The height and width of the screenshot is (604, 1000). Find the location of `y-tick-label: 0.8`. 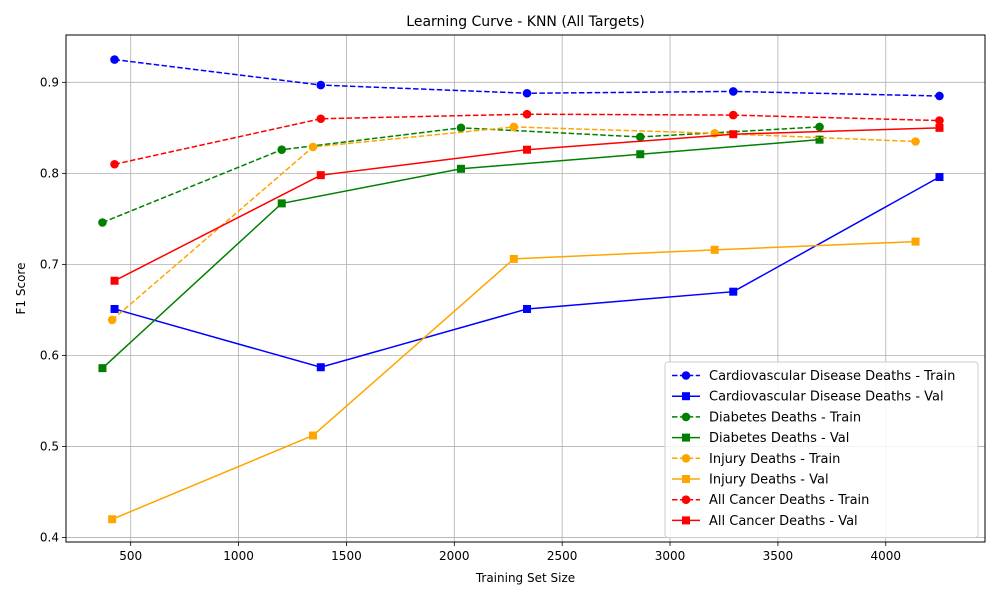

y-tick-label: 0.8 is located at coordinates (49, 173).